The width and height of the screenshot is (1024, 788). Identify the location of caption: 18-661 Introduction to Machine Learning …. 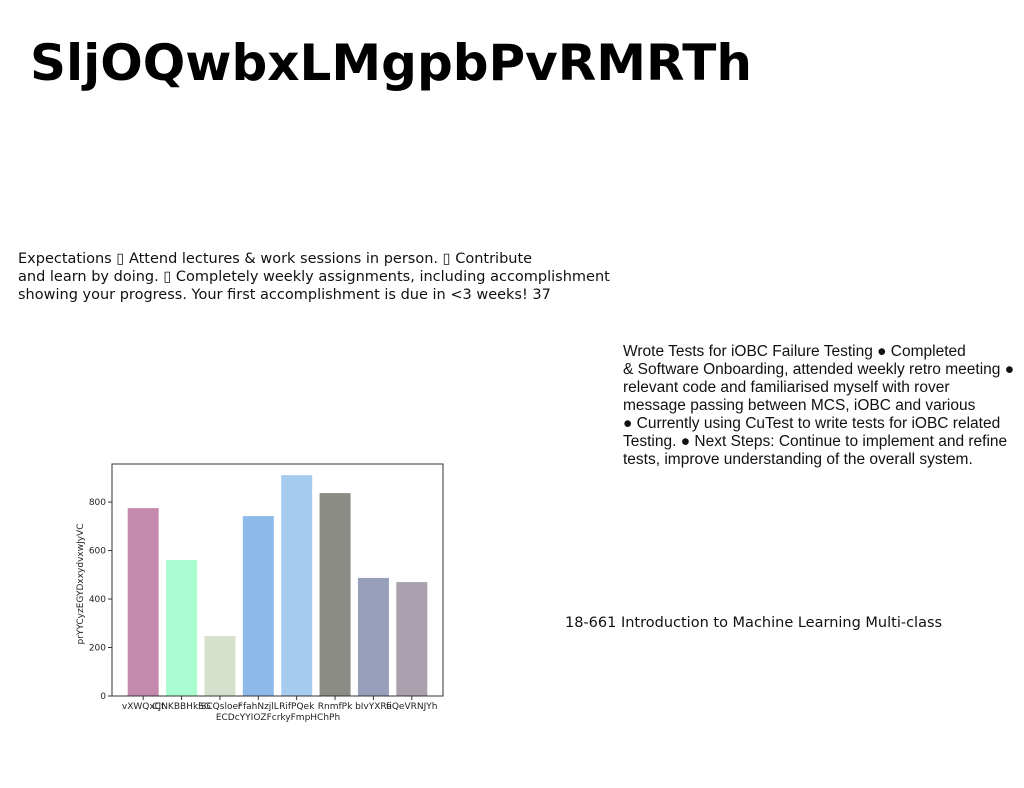
(754, 623).